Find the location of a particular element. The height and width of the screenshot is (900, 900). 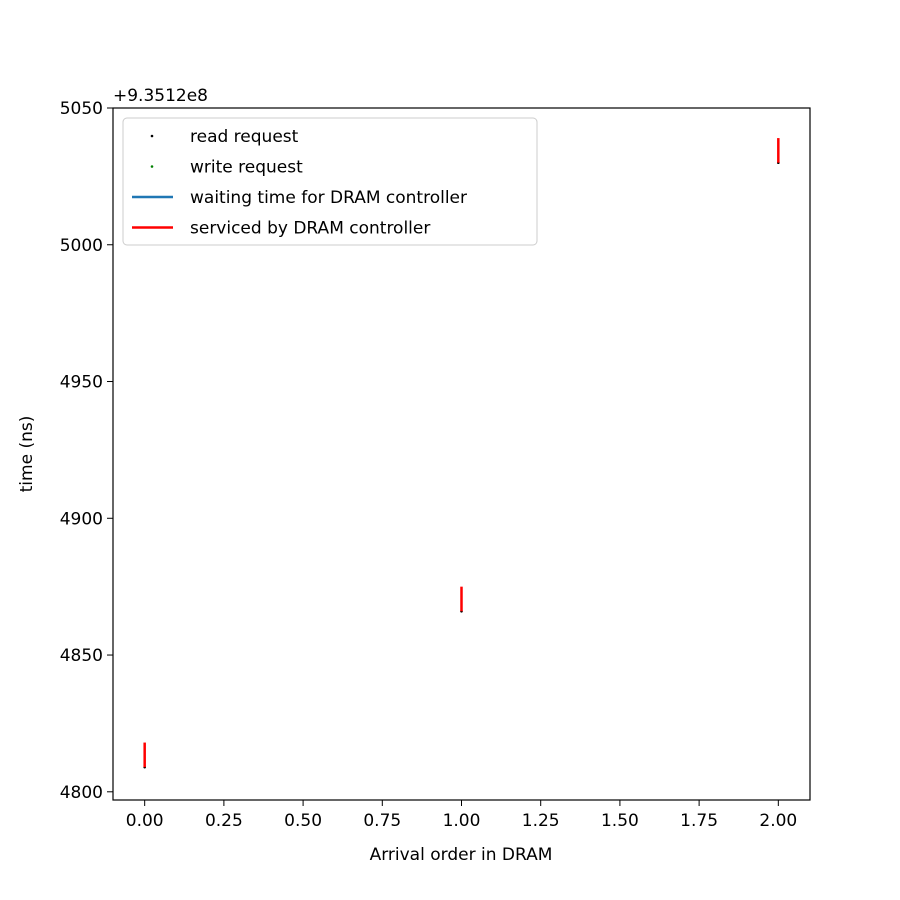

x-tick-label: 1.00 is located at coordinates (462, 821).